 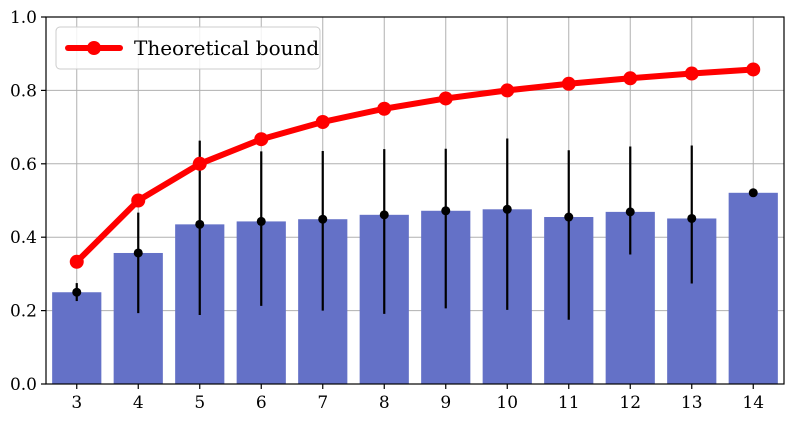 I want to click on x-tick-label-14: 14, so click(x=753, y=403).